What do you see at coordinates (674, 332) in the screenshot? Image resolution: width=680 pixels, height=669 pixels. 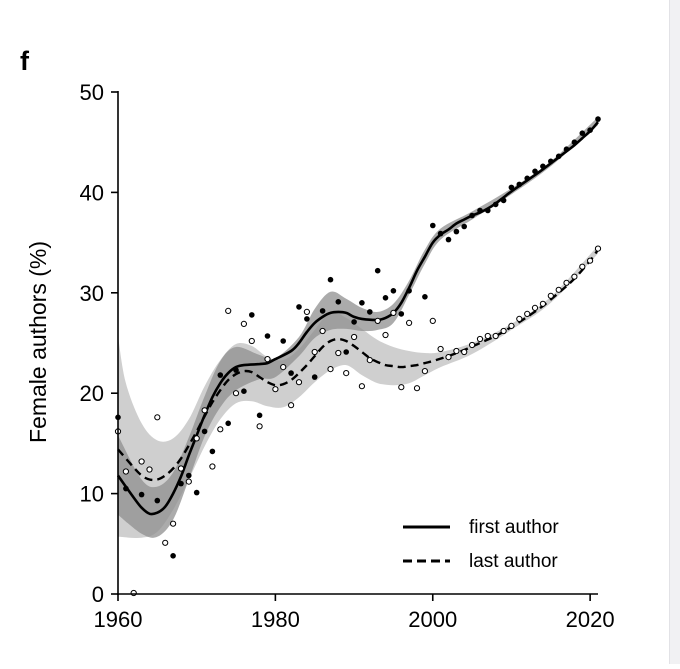 I see `window-edge` at bounding box center [674, 332].